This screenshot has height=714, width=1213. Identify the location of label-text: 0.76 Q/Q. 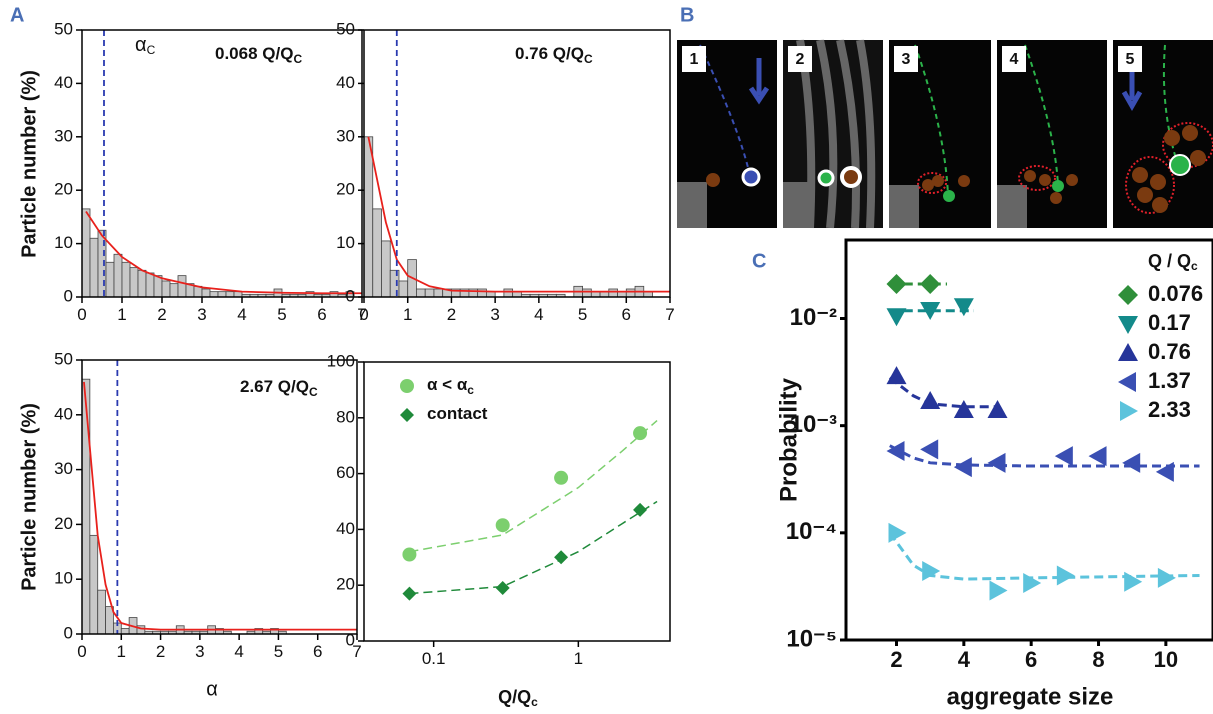
(549, 53).